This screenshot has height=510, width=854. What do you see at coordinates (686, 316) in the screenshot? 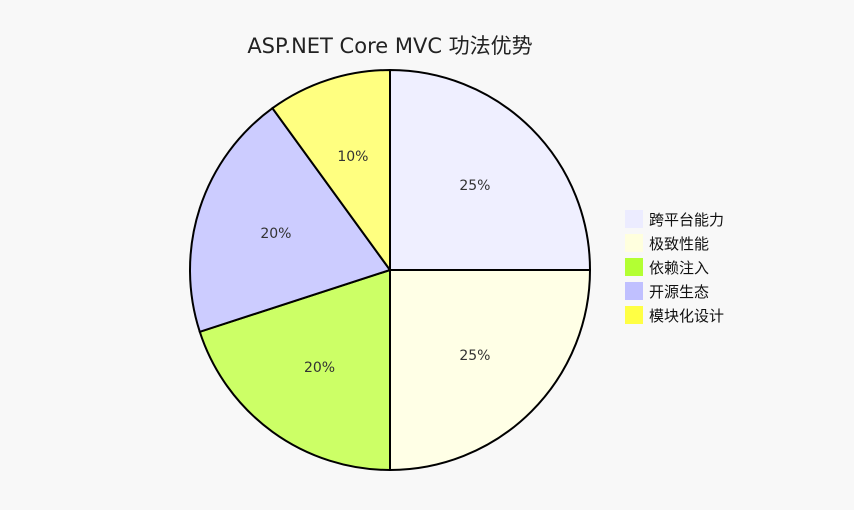
I see `legend-label: 模块化设计` at bounding box center [686, 316].